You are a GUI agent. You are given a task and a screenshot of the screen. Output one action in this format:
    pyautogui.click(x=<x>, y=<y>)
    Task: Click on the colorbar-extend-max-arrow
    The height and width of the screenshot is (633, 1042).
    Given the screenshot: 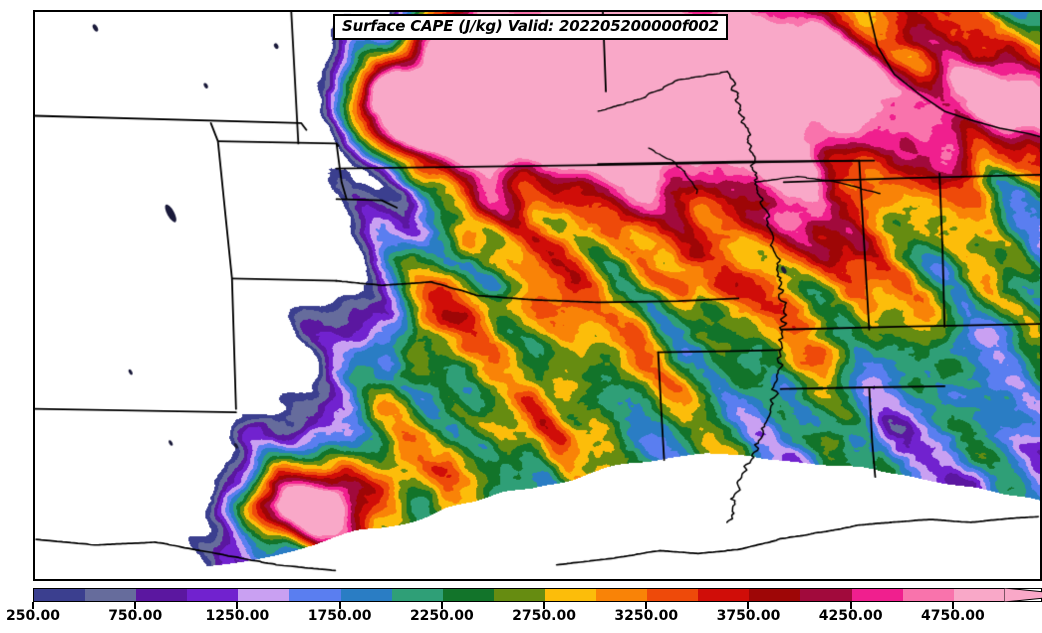 What is the action you would take?
    pyautogui.click(x=1023, y=595)
    